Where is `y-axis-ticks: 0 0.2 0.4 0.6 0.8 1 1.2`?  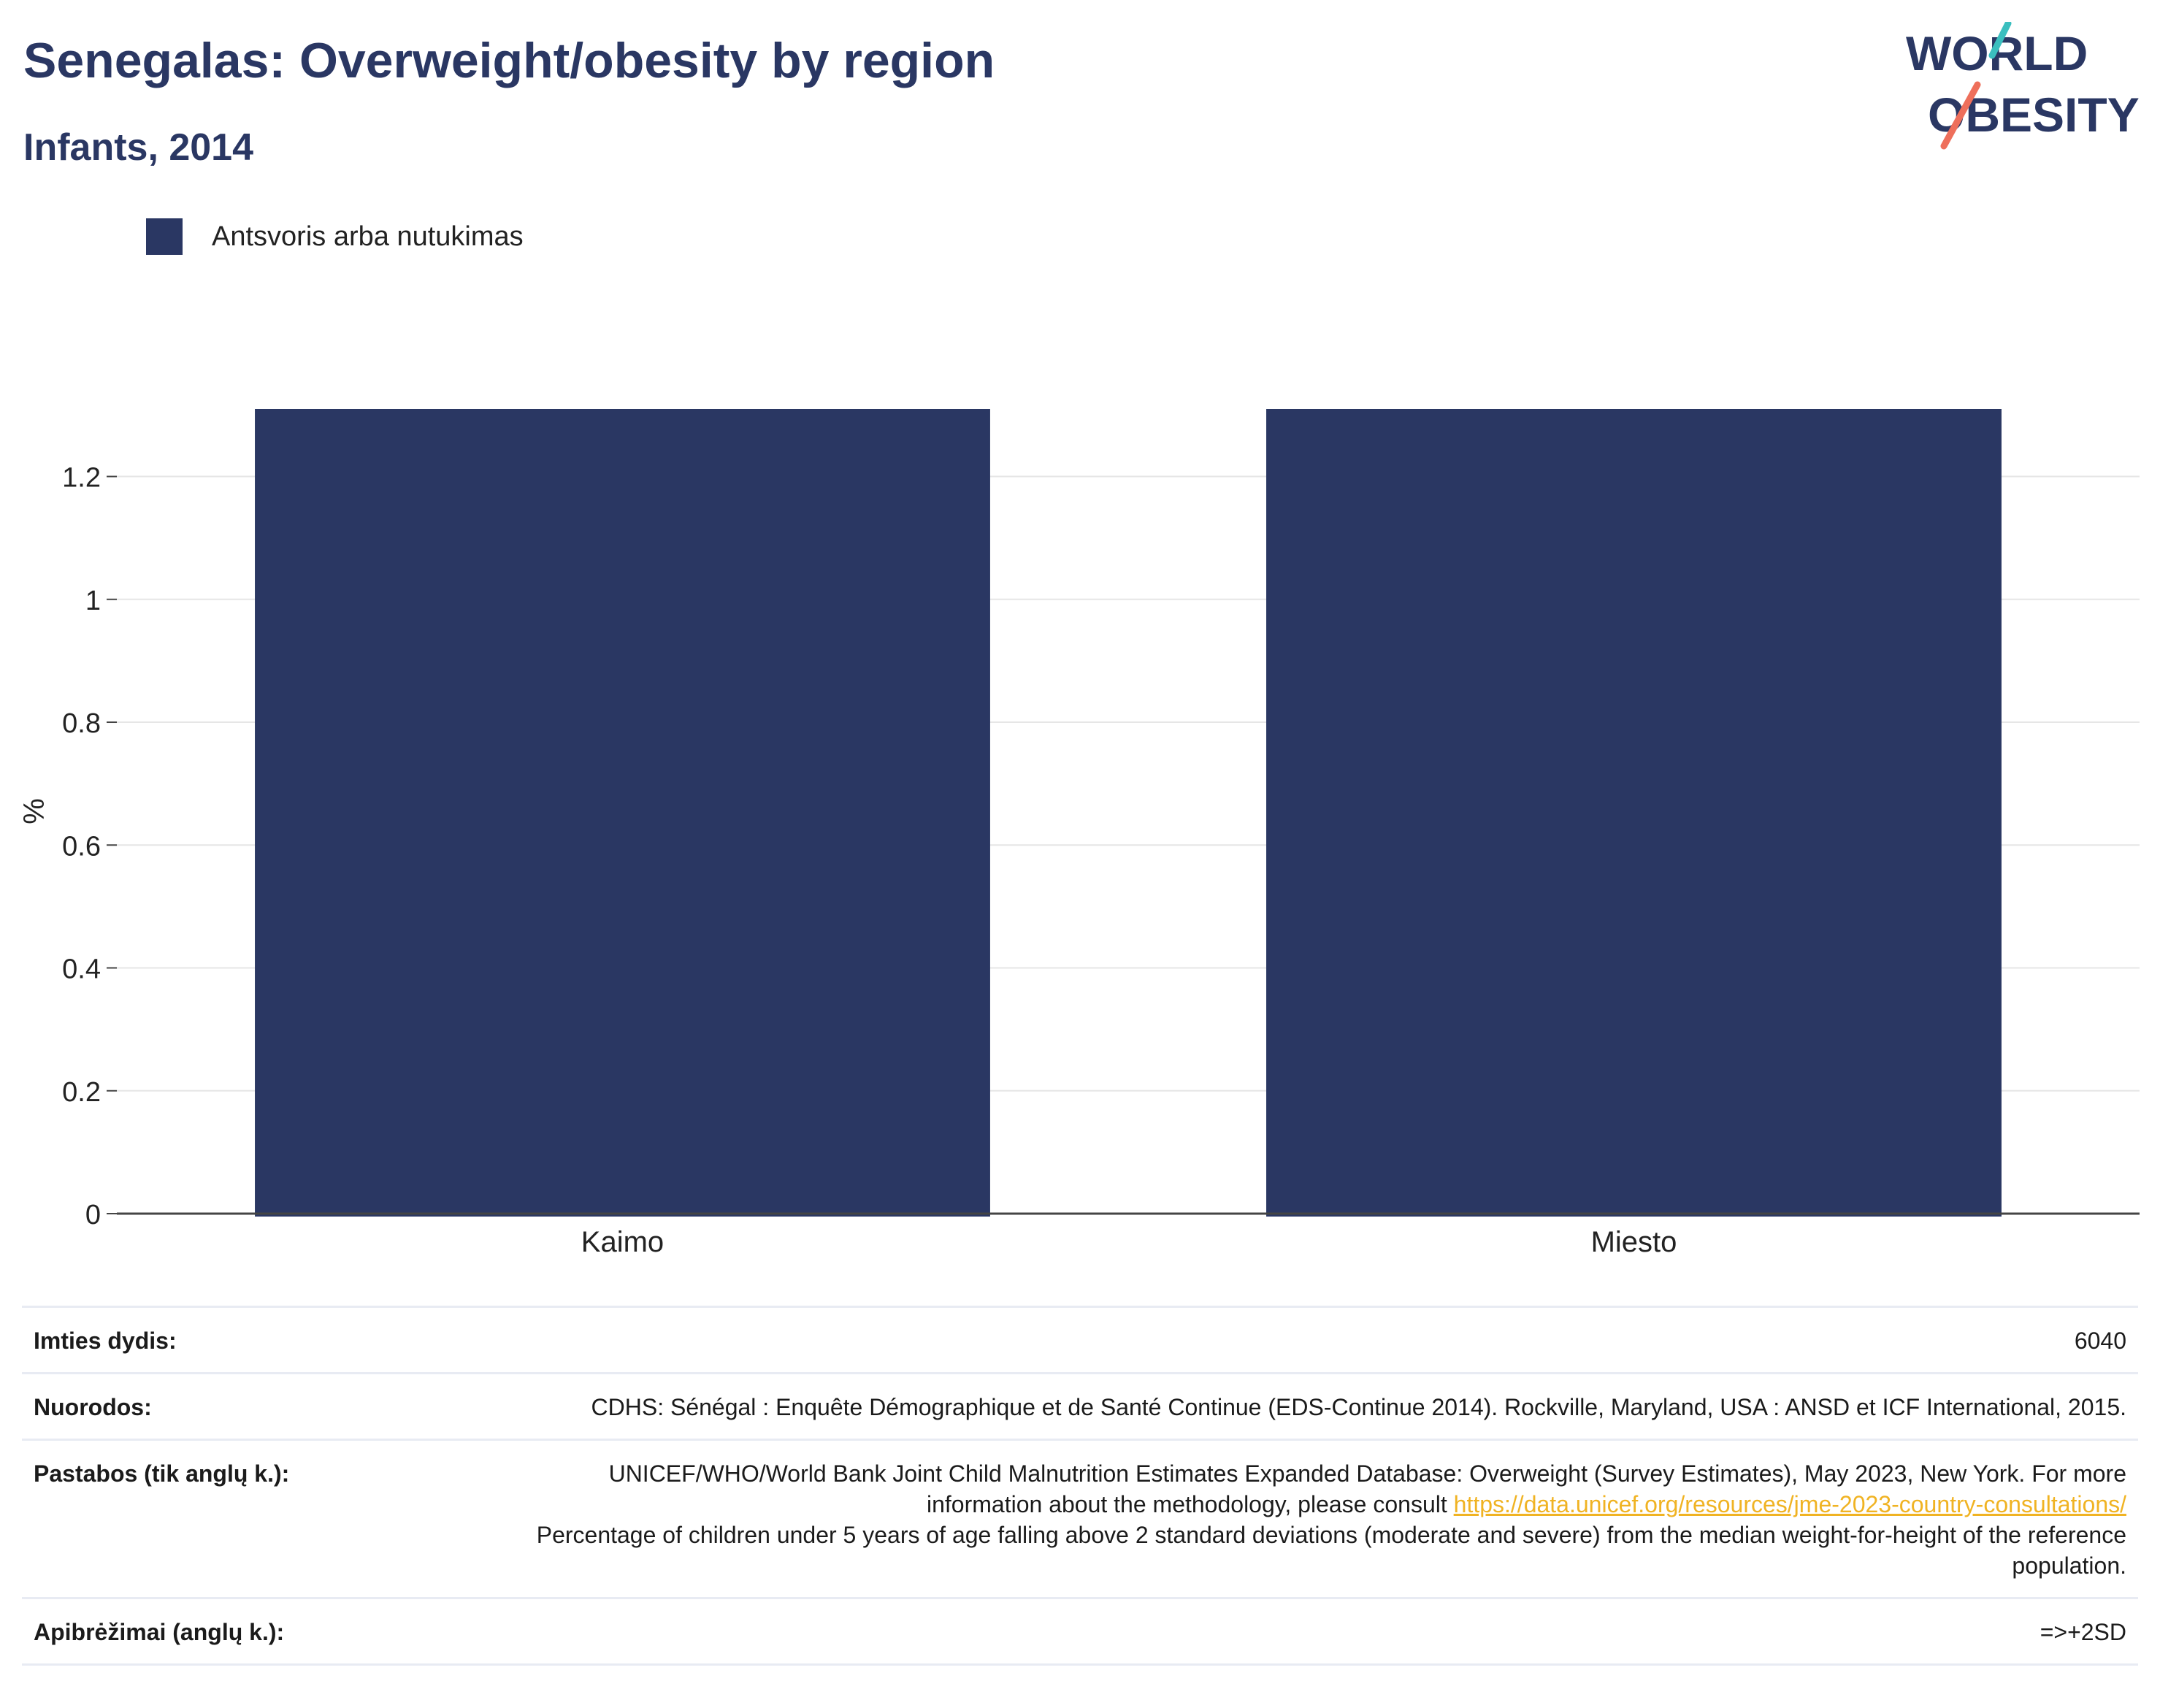
y-axis-ticks: 0 0.2 0.4 0.6 0.8 1 1.2 is located at coordinates (89, 846).